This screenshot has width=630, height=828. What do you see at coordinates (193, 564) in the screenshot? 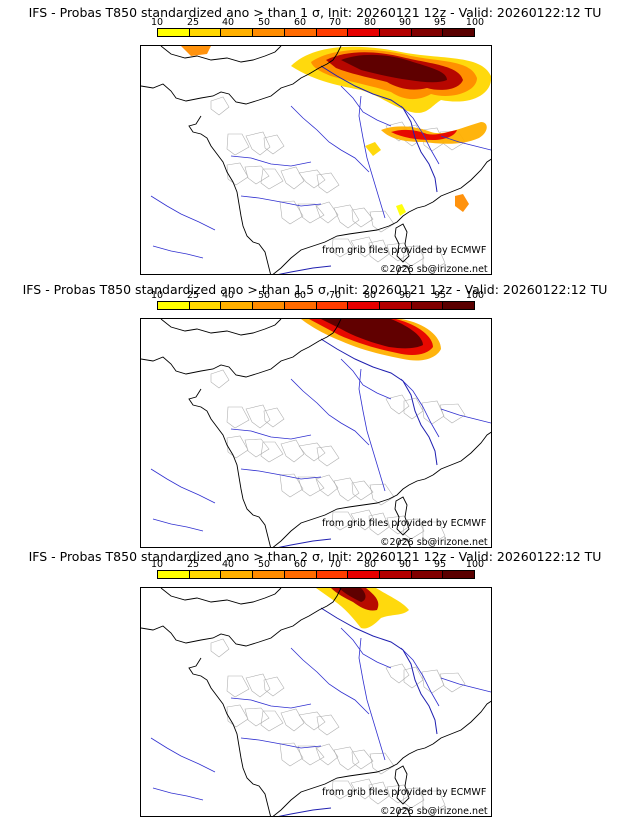
I see `colorbar-tick-label: 25` at bounding box center [193, 564].